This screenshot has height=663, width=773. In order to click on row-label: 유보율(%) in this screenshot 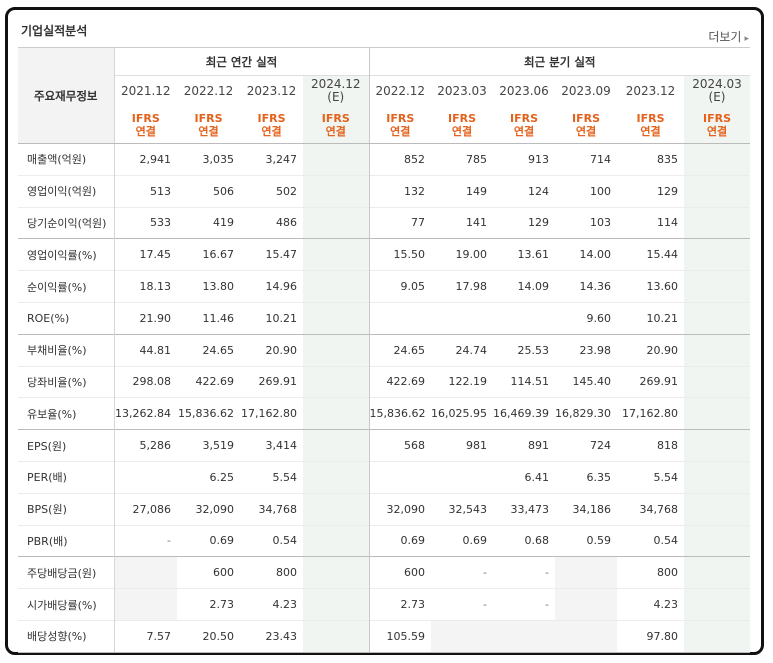, I will do `click(66, 413)`.